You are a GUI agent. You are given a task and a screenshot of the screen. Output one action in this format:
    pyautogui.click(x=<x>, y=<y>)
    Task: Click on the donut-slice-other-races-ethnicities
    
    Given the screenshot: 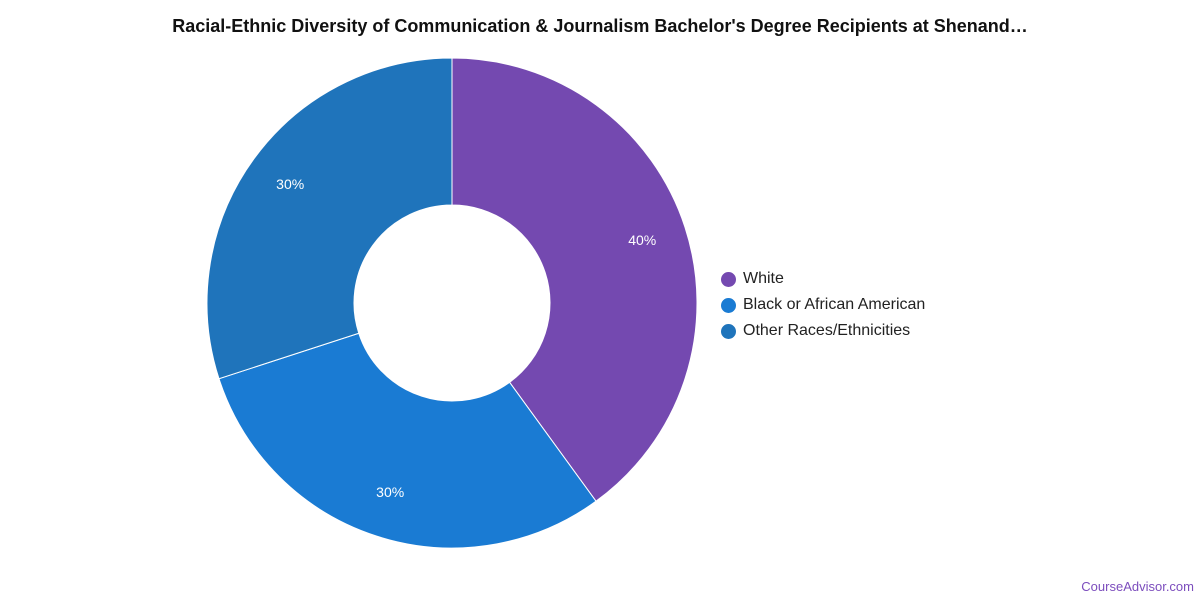 What is the action you would take?
    pyautogui.click(x=329, y=218)
    